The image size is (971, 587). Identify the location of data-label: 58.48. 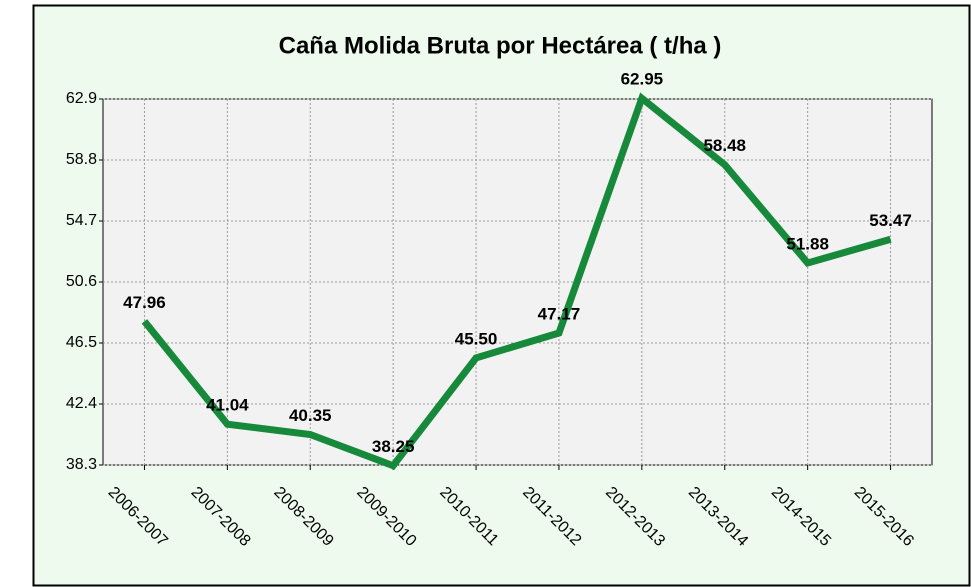
(724, 145).